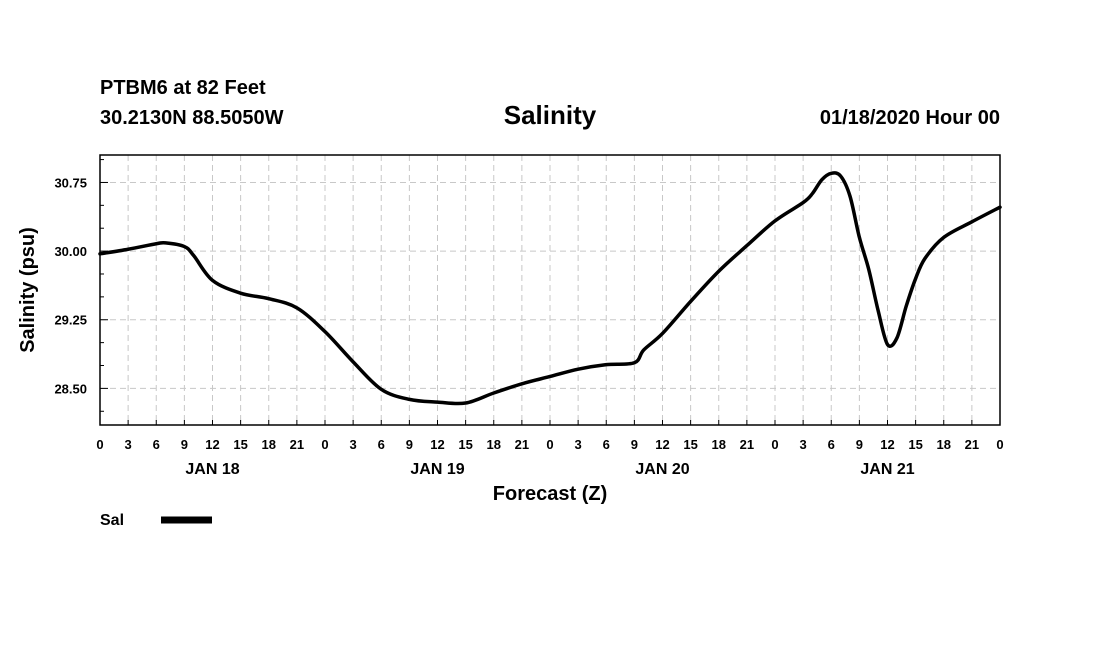 This screenshot has width=1100, height=650. What do you see at coordinates (212, 469) in the screenshot?
I see `day-label: JAN 18` at bounding box center [212, 469].